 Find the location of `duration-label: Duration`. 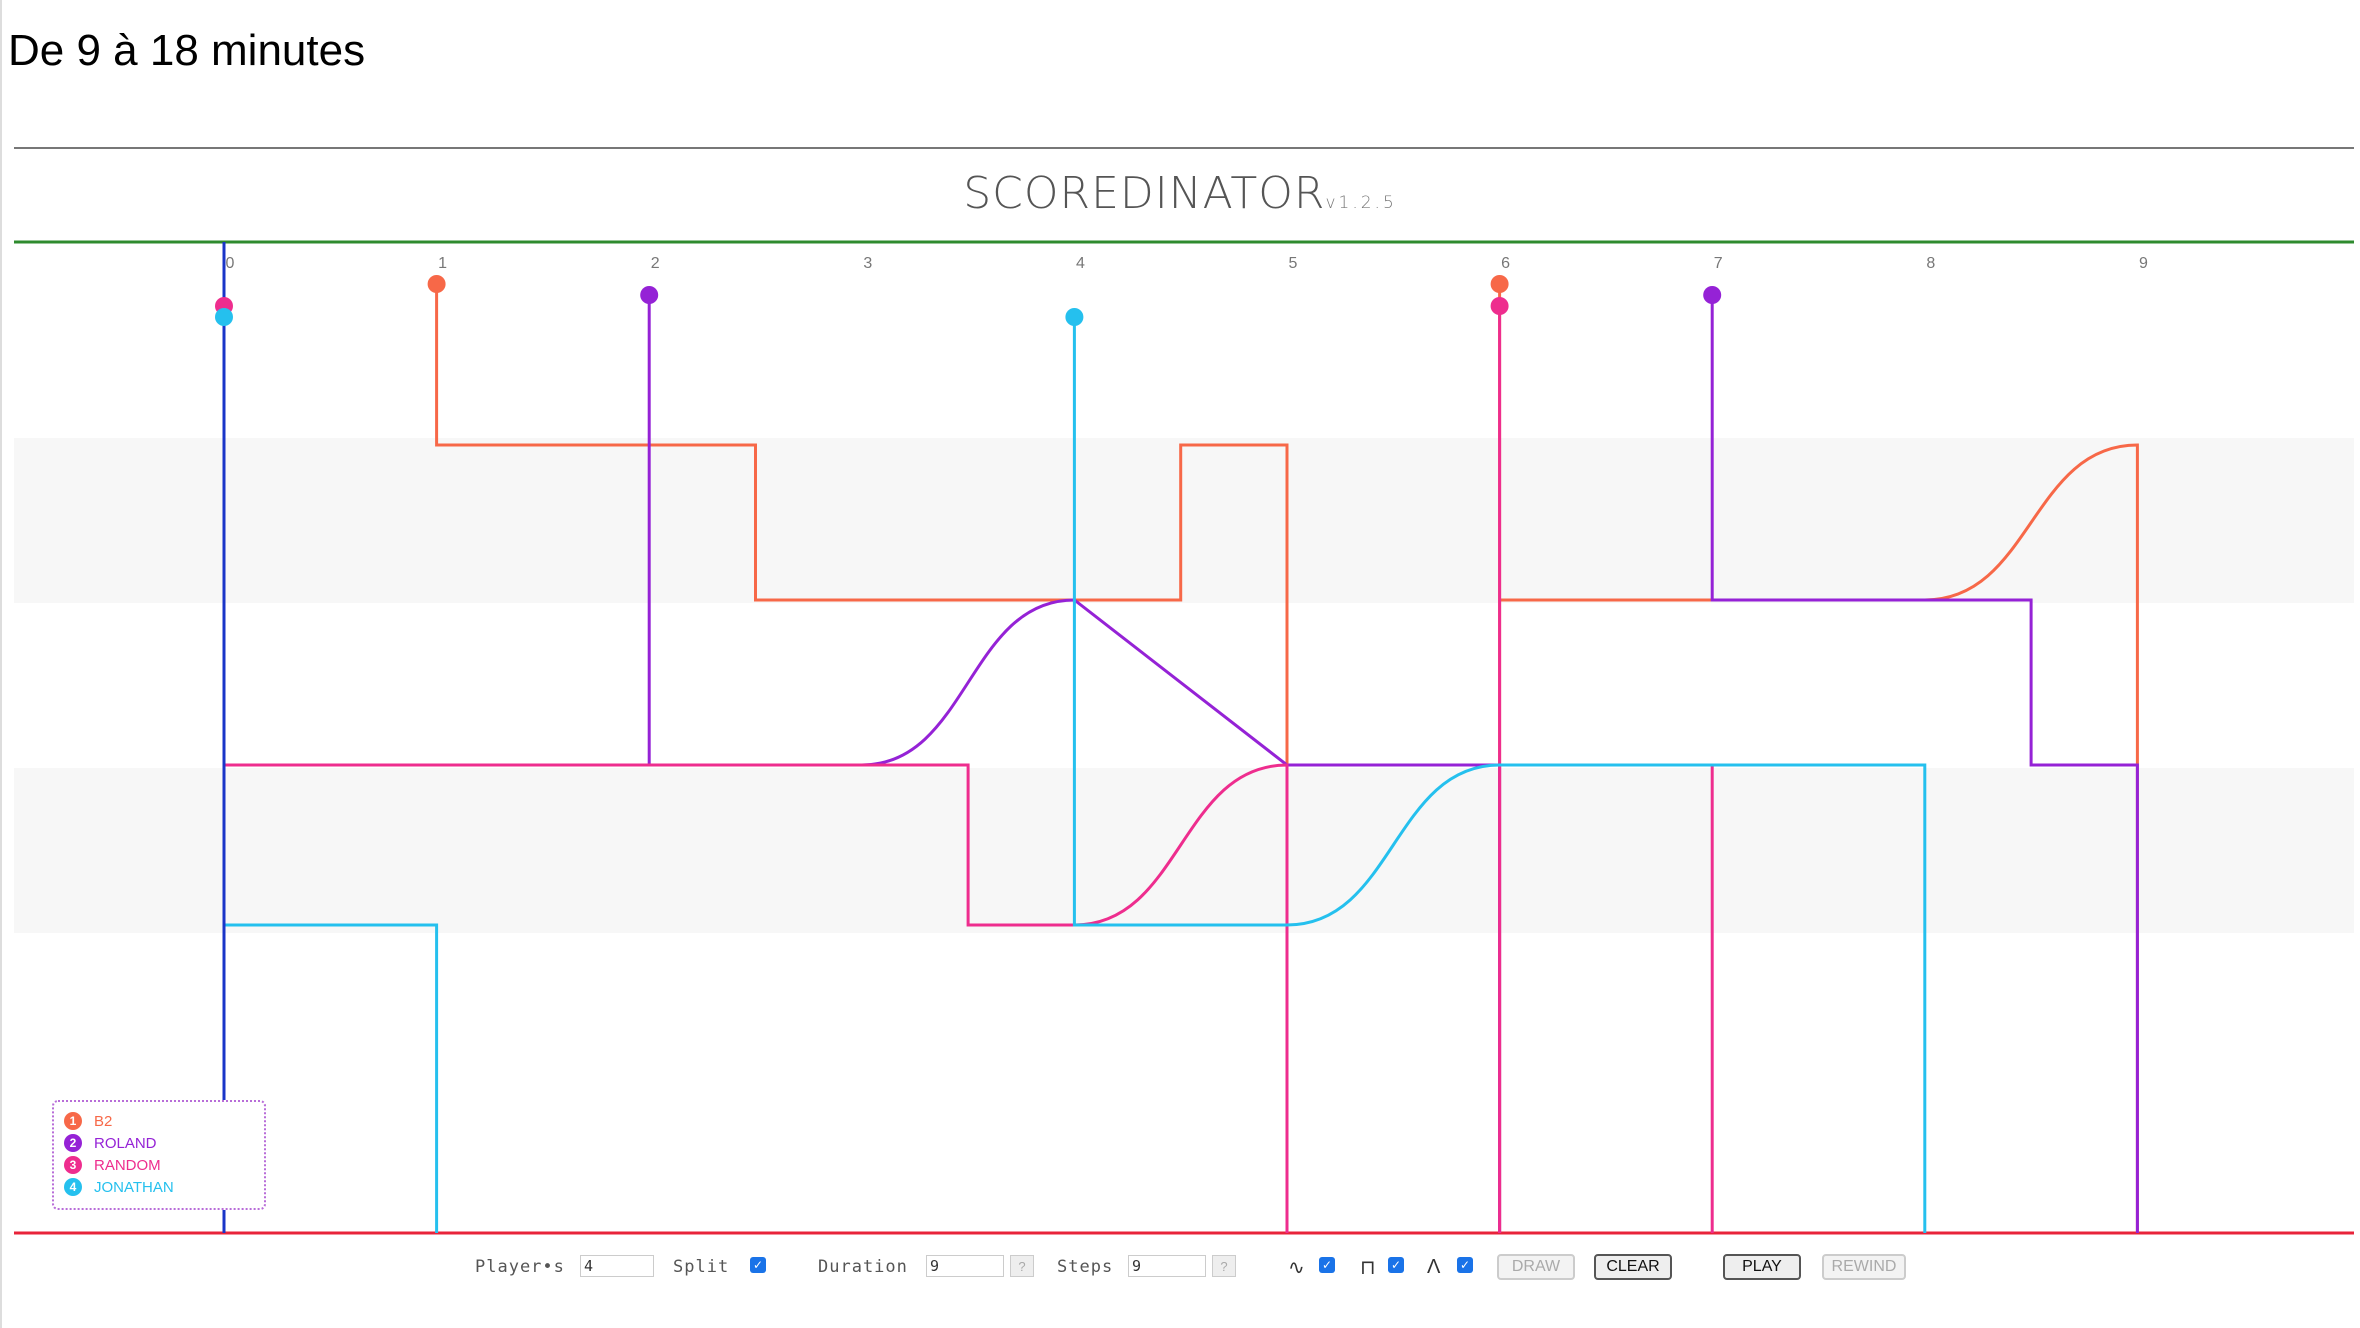

duration-label: Duration is located at coordinates (863, 1267).